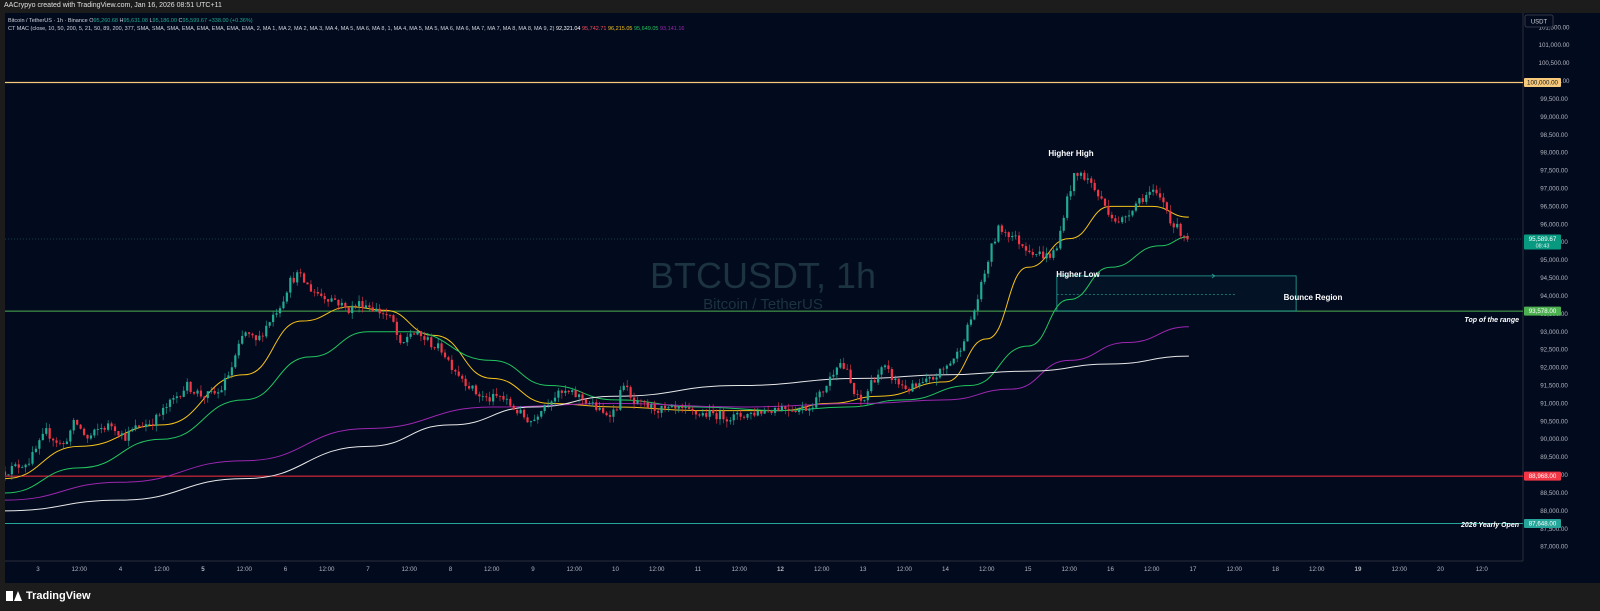 The height and width of the screenshot is (611, 1600). I want to click on time-tick-label: 16, so click(1110, 569).